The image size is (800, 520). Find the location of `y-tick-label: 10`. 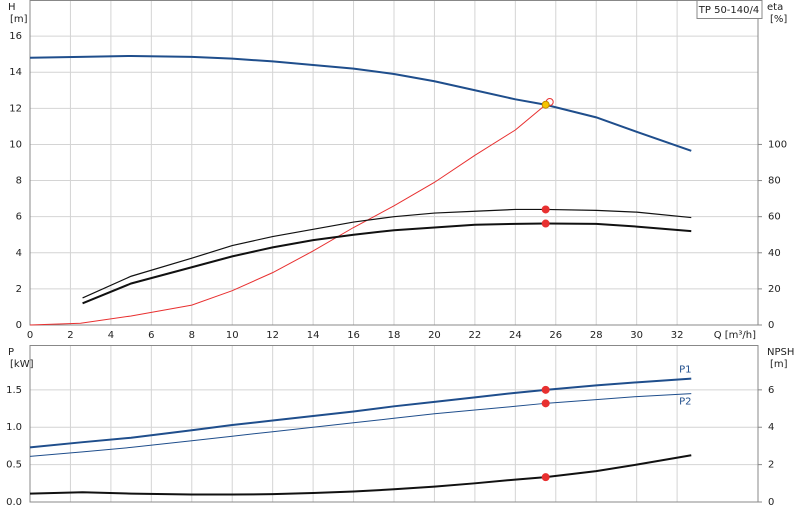

y-tick-label: 10 is located at coordinates (15, 144).